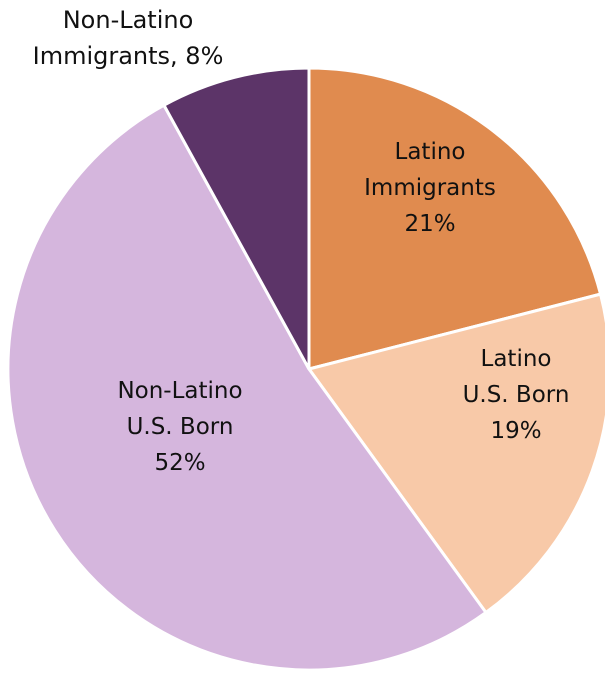  What do you see at coordinates (236, 218) in the screenshot?
I see `pie-slice-non-latino-immigrants` at bounding box center [236, 218].